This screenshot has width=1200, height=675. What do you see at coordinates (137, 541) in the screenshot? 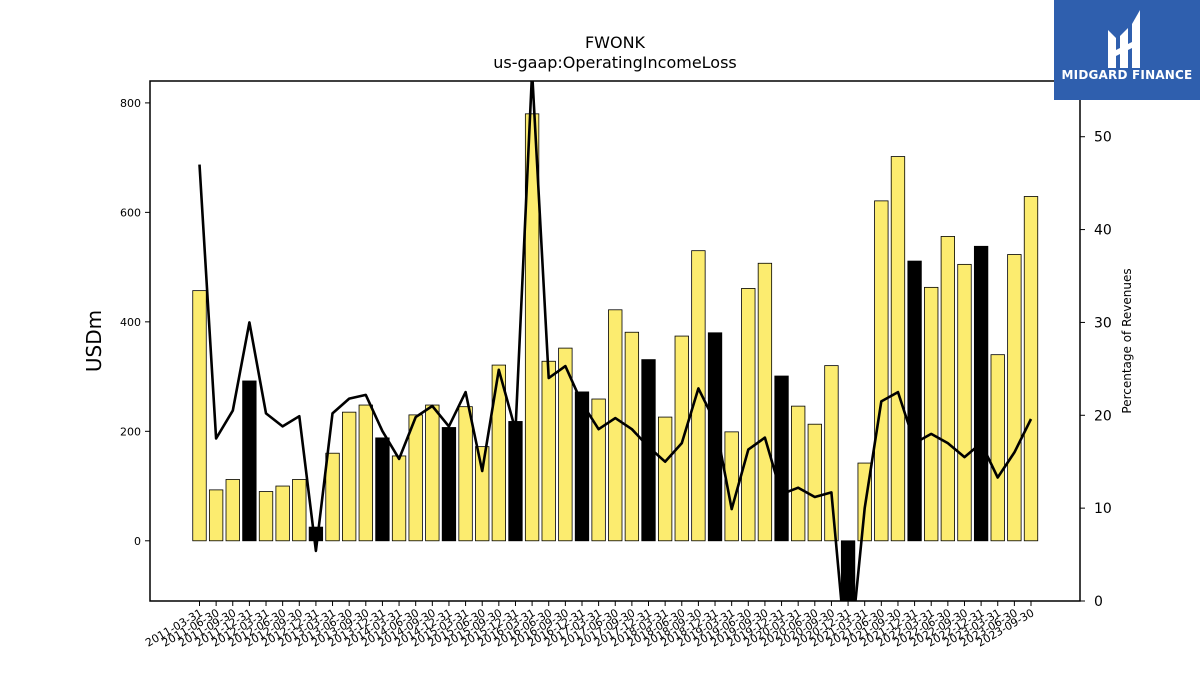
I see `y-tick-label: 0` at bounding box center [137, 541].